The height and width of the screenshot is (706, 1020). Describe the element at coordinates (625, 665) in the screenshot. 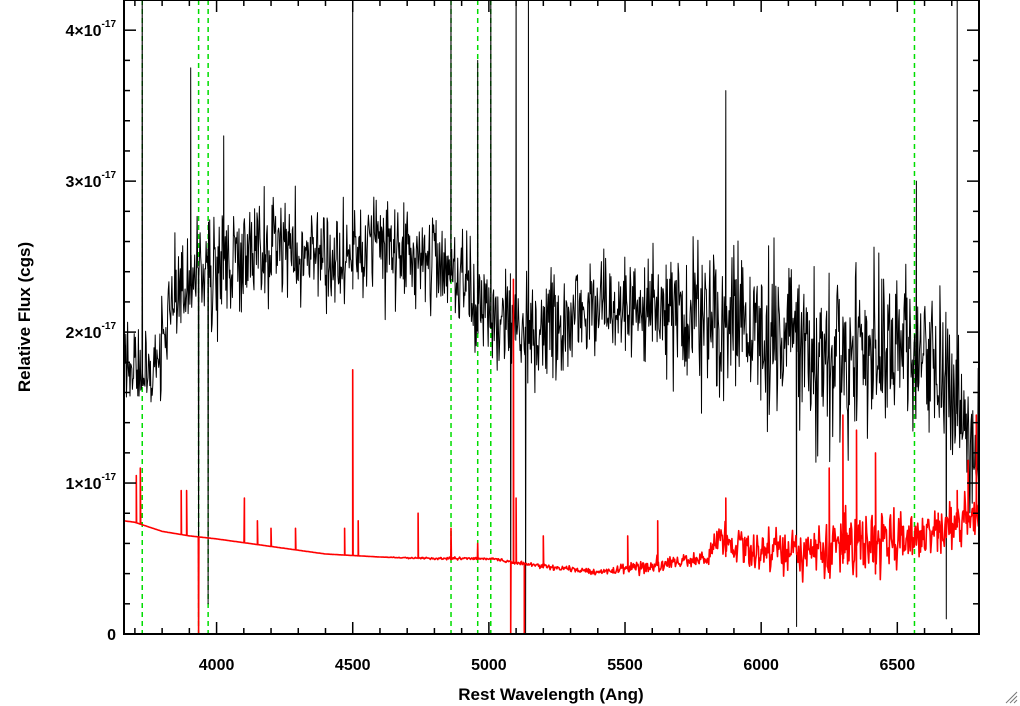

I see `x-tick-label: 5500` at that location.